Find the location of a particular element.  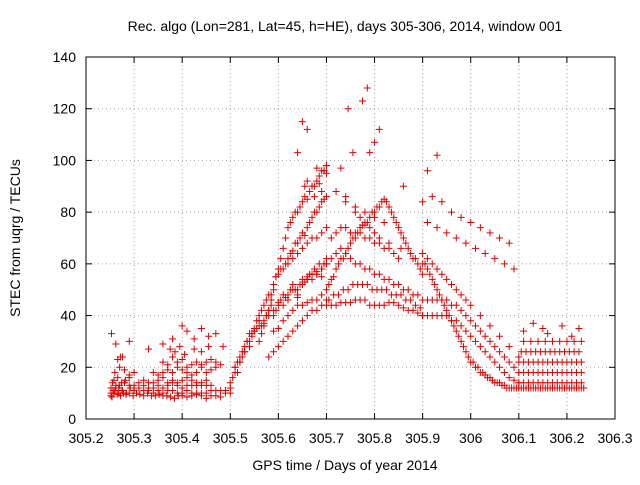

y-tick-label: 80 is located at coordinates (68, 212).